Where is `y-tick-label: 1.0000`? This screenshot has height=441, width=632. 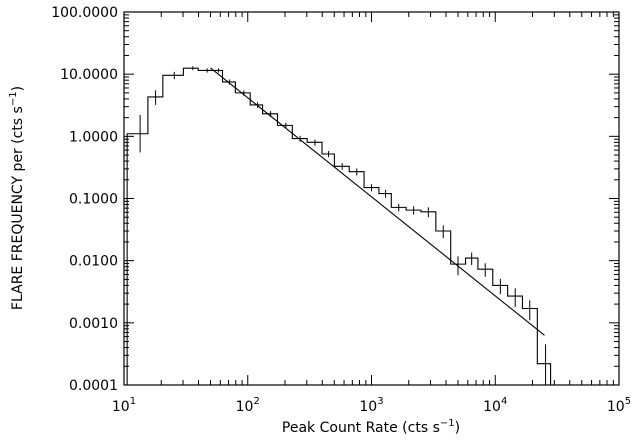 y-tick-label: 1.0000 is located at coordinates (93, 137).